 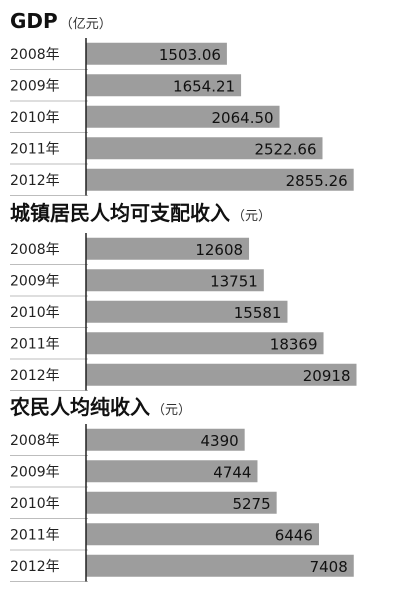 I want to click on value-label: 1503.06, so click(x=190, y=55).